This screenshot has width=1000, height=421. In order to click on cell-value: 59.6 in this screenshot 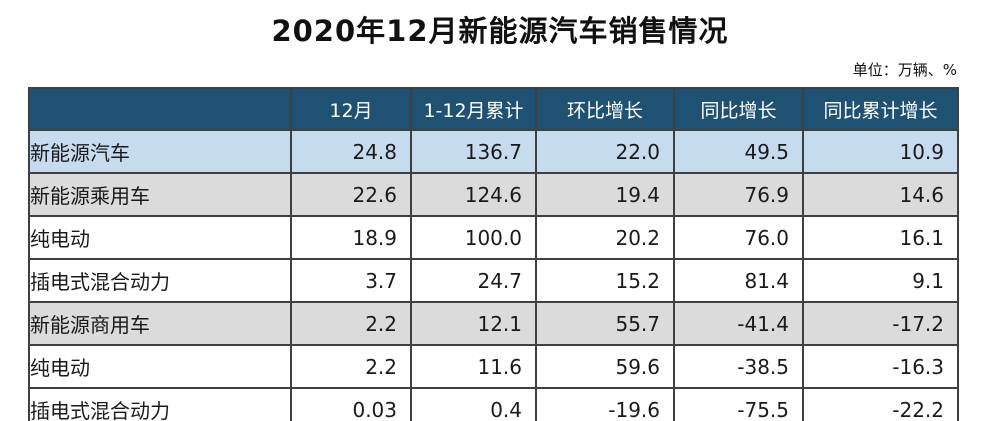, I will do `click(605, 366)`.